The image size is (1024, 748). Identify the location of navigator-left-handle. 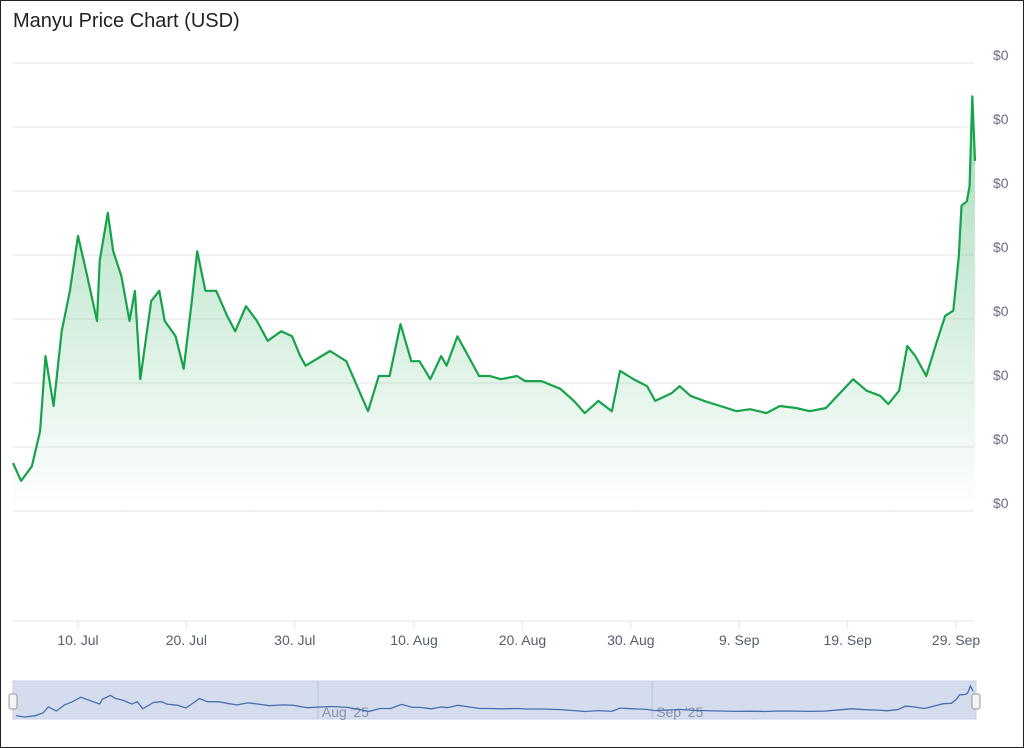
(13, 701).